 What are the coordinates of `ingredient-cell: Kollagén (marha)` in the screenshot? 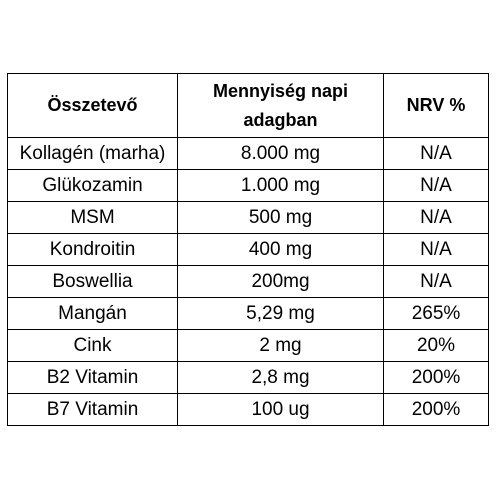 It's located at (92, 153).